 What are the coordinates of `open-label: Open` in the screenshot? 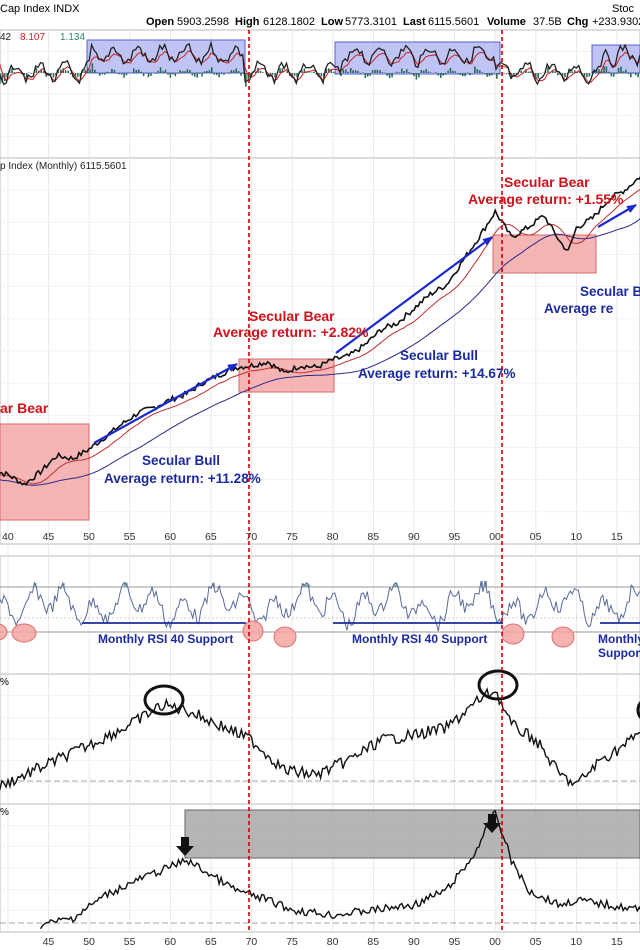 It's located at (160, 22).